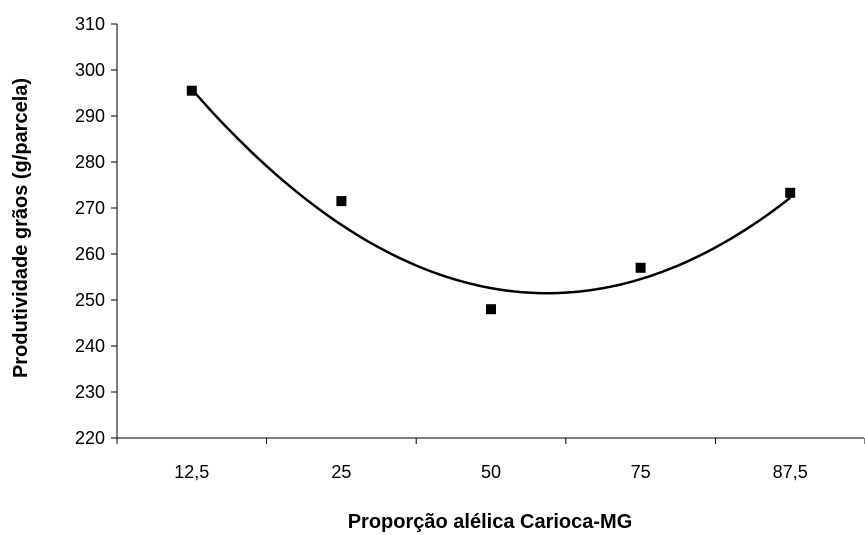  What do you see at coordinates (491, 472) in the screenshot?
I see `x-tick-label: 50` at bounding box center [491, 472].